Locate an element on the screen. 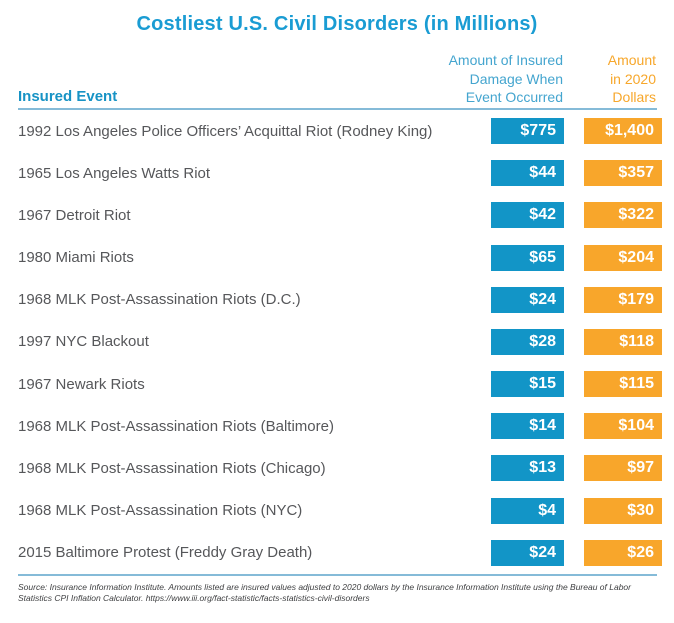 The width and height of the screenshot is (674, 623). adjusted-value-badge: $118 is located at coordinates (623, 341).